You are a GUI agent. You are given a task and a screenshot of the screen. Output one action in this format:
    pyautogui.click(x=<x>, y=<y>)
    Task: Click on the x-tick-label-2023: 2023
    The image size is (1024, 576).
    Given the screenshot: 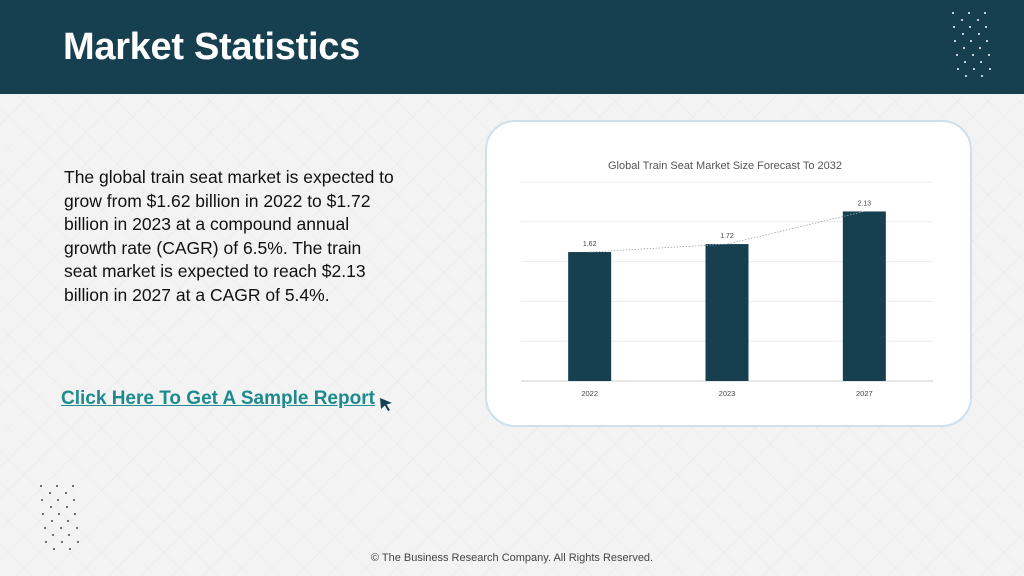 What is the action you would take?
    pyautogui.click(x=727, y=393)
    